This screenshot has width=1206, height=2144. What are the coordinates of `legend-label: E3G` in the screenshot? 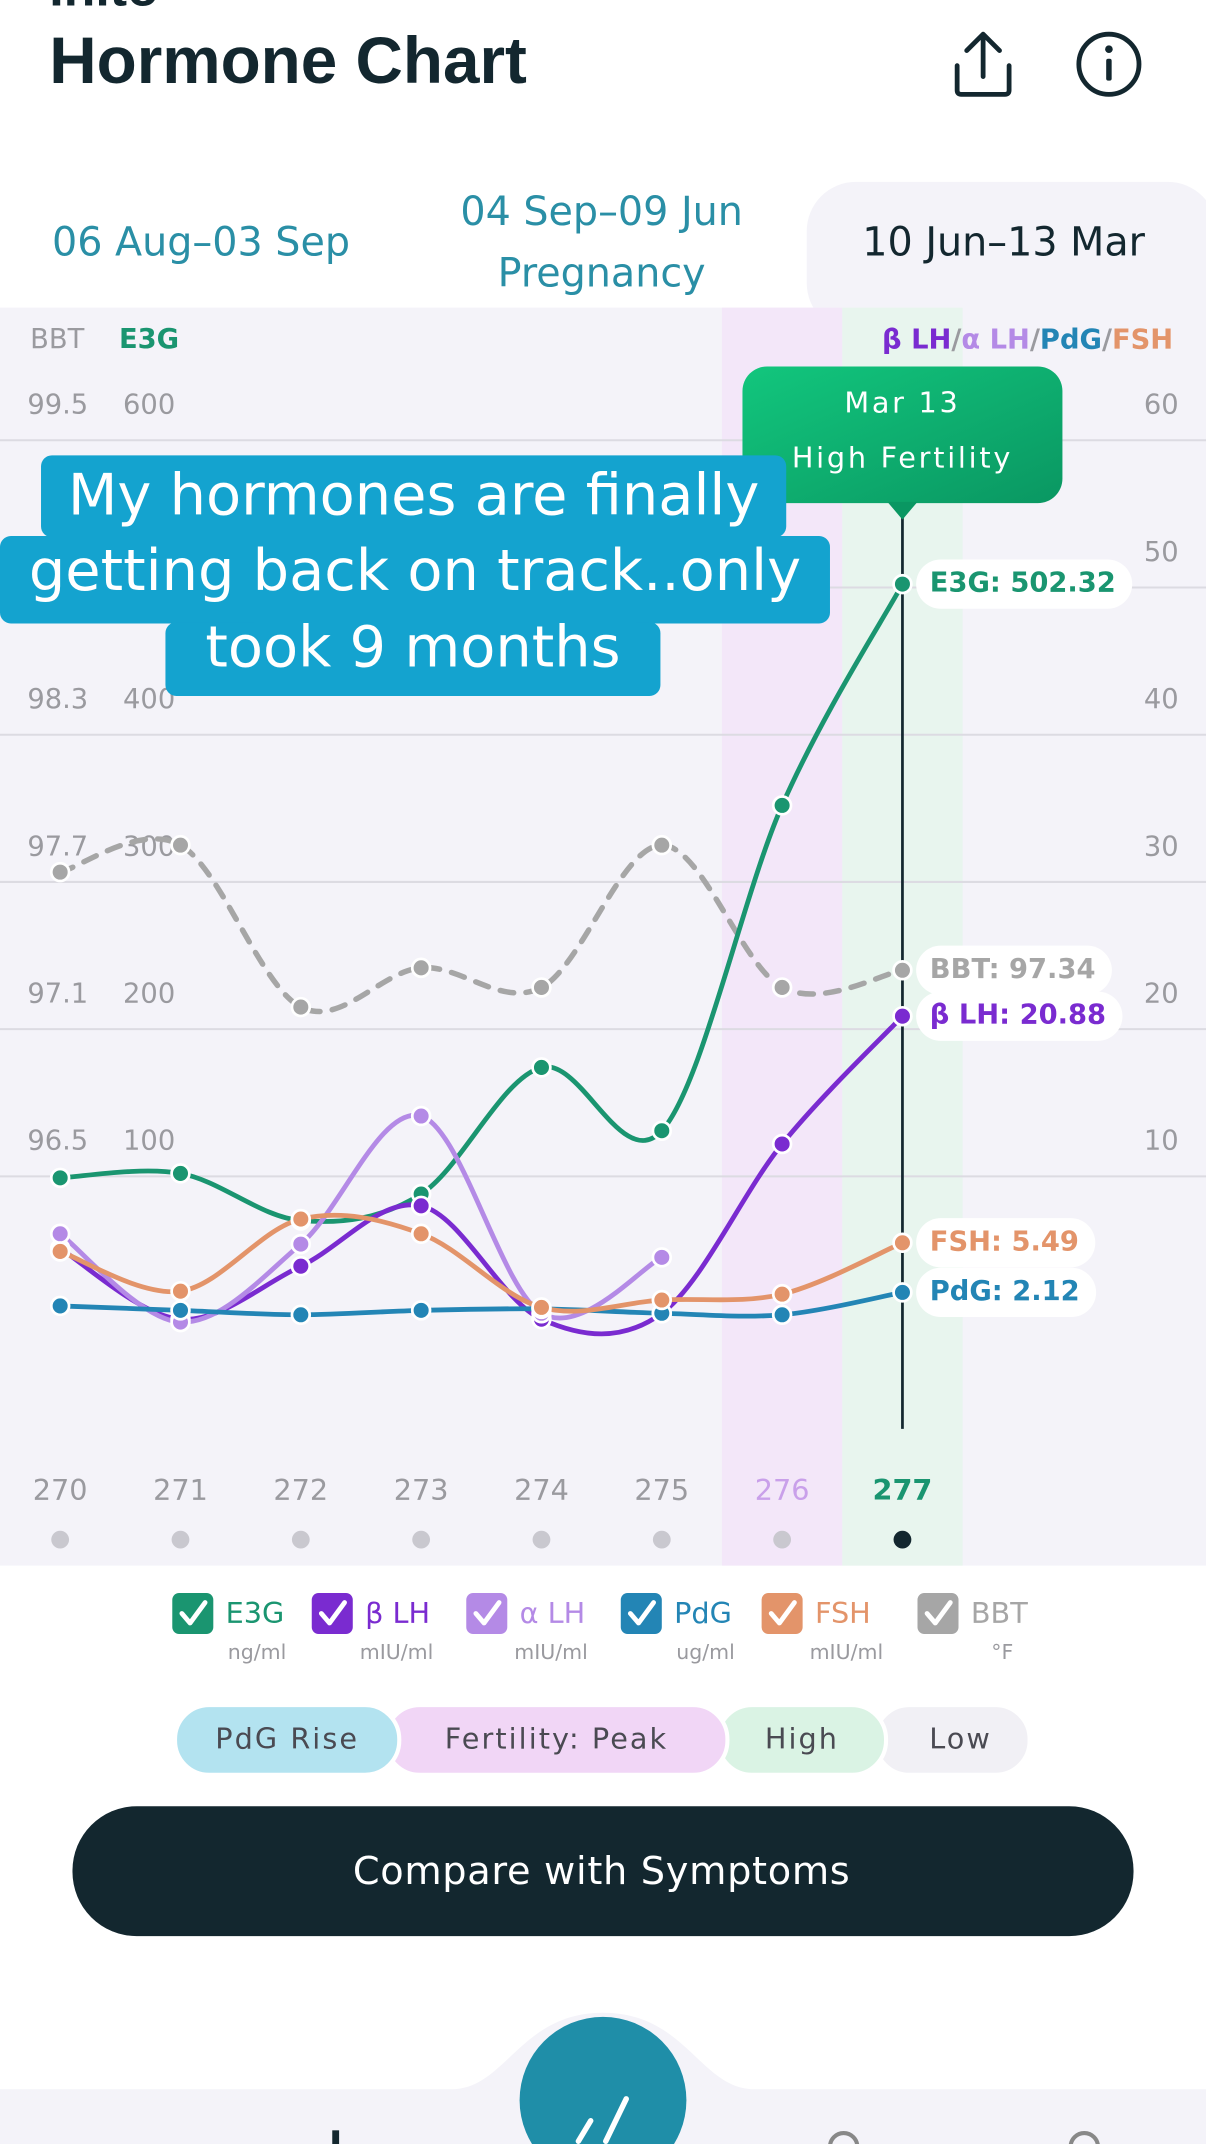 It's located at (255, 1613).